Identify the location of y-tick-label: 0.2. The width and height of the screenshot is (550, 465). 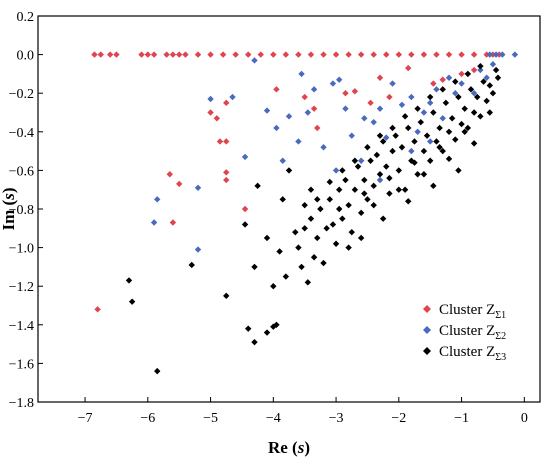
(26, 17).